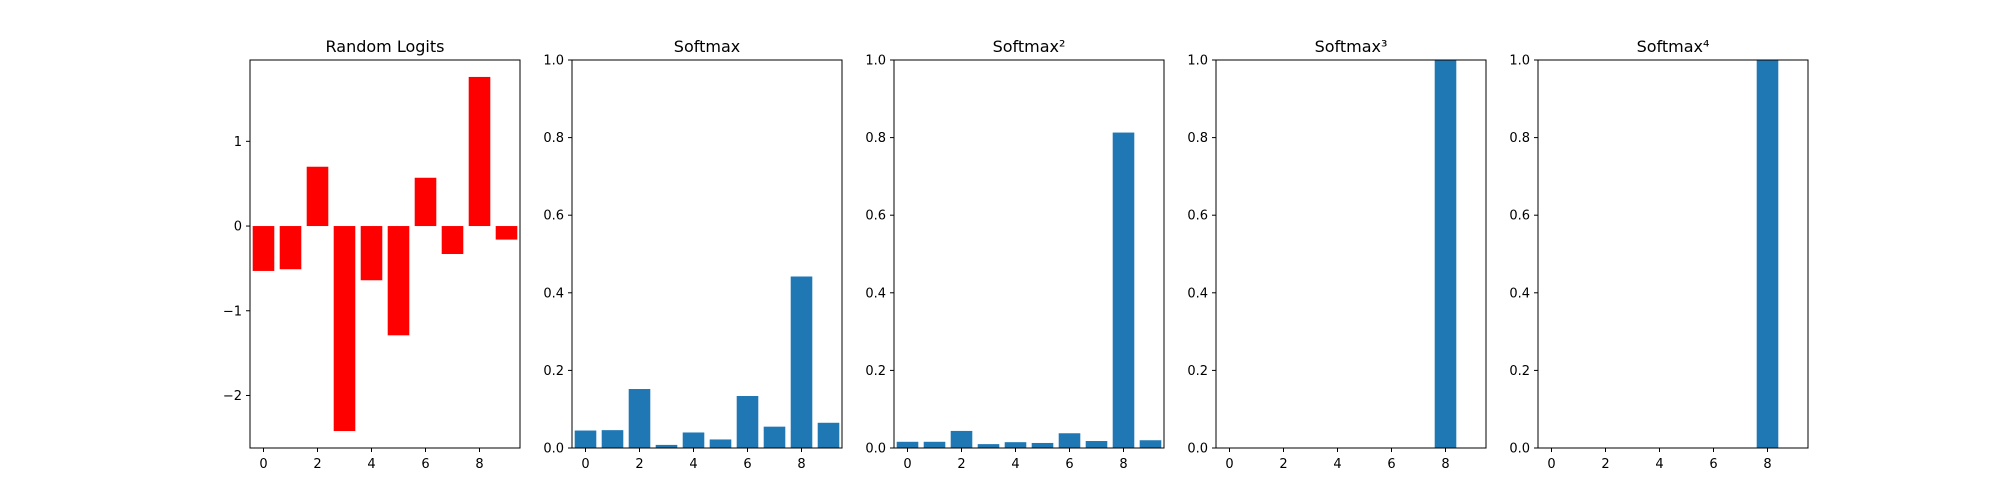  Describe the element at coordinates (1337, 254) in the screenshot. I see `chart-panel-4: 0 2 4 6 8 0.0 0.2 0.4 0.6 0.8 1.0 Softmax³` at that location.